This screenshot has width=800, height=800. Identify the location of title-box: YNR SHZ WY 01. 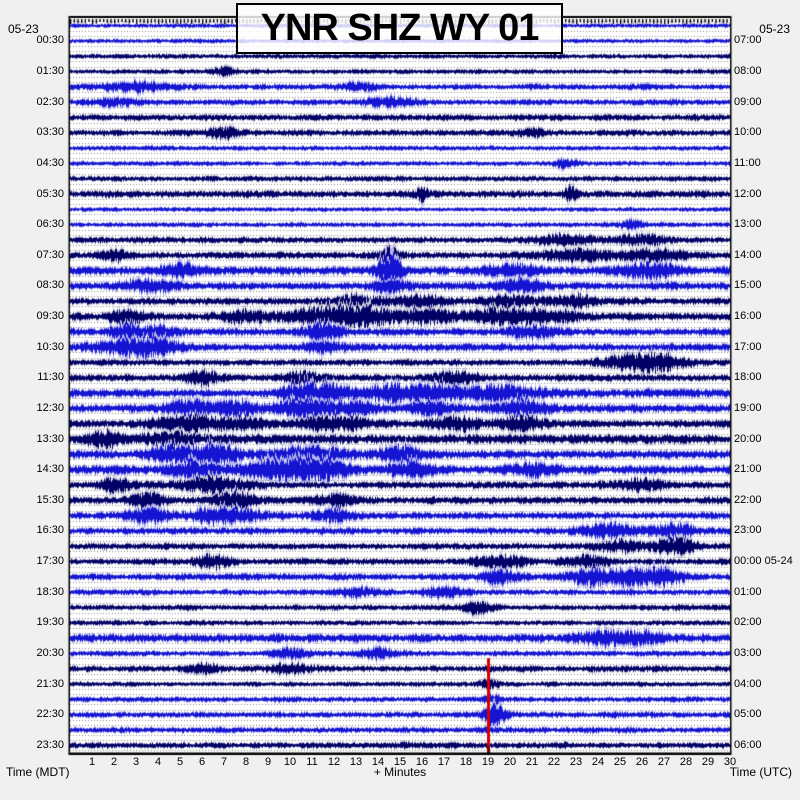
(399, 28).